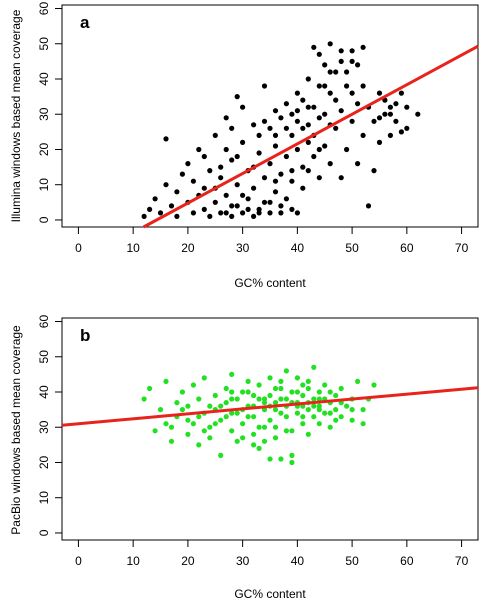  Describe the element at coordinates (44, 427) in the screenshot. I see `panel-b-y-tick-label: 30` at that location.